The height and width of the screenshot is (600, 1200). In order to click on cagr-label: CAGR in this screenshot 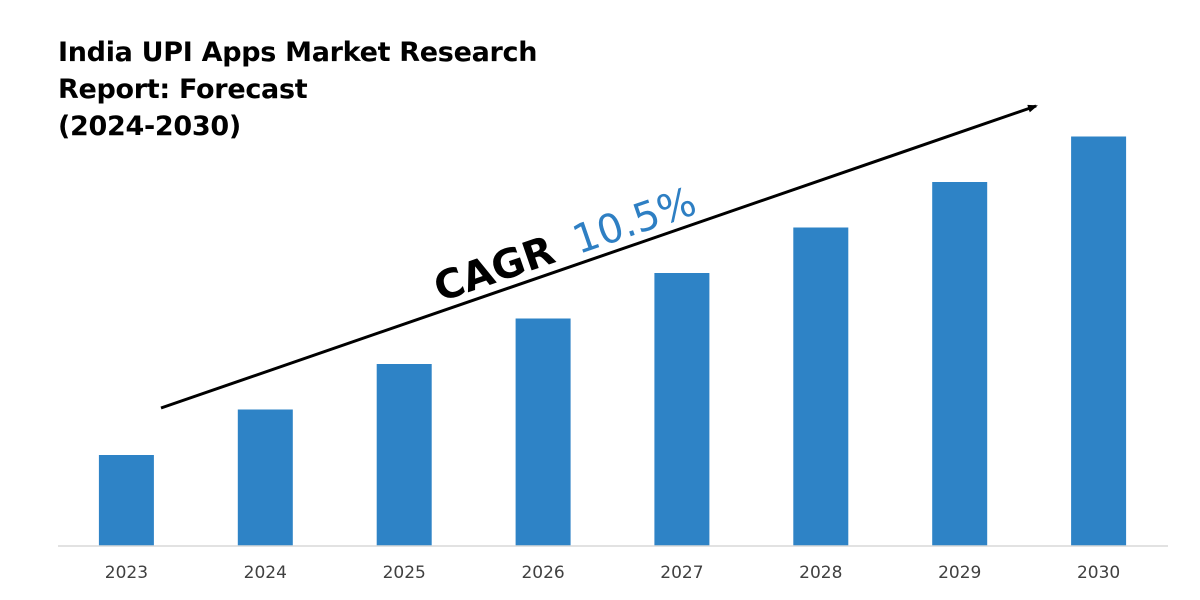, I will do `click(494, 270)`.